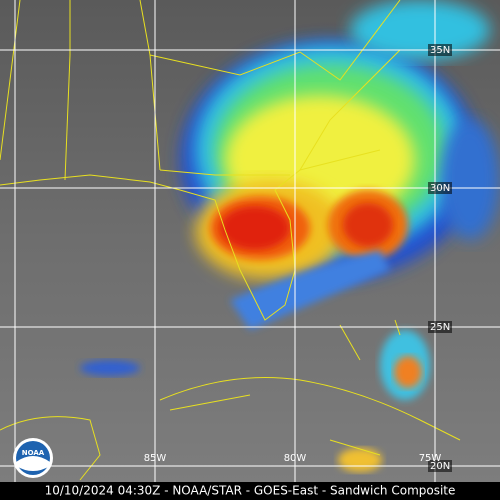  I want to click on latitude-label: 30N, so click(440, 188).